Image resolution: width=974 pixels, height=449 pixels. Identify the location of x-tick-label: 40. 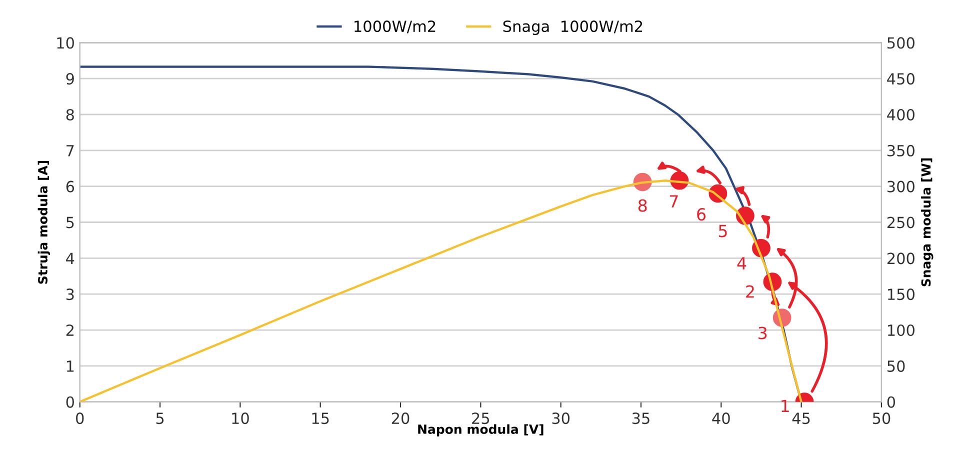
(721, 418).